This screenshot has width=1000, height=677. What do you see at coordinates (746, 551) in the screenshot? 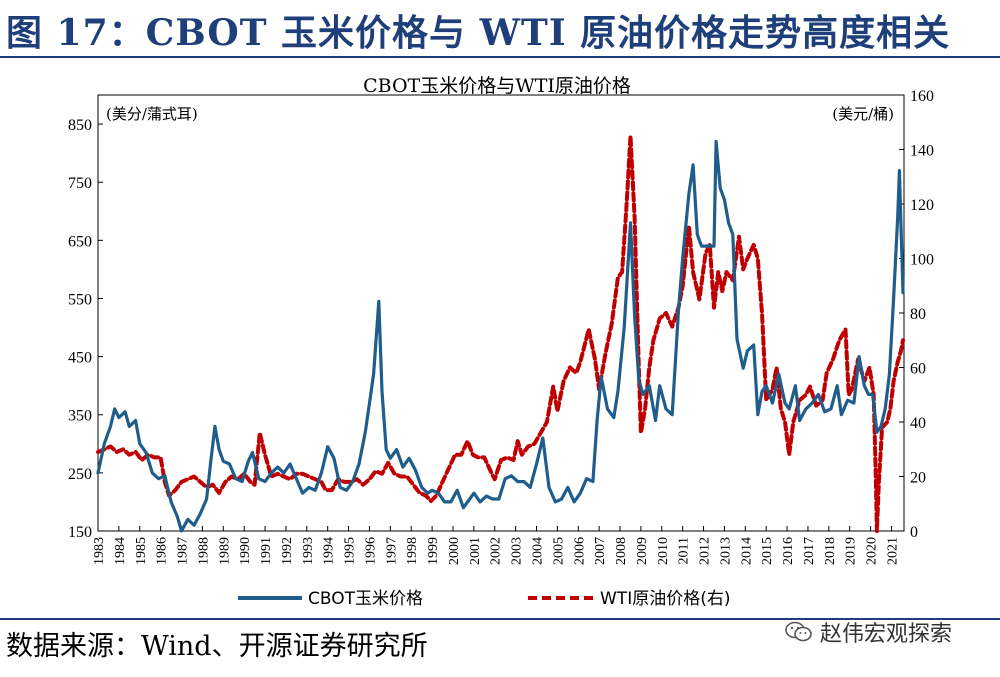
I see `x-tick-label: 2014` at bounding box center [746, 551].